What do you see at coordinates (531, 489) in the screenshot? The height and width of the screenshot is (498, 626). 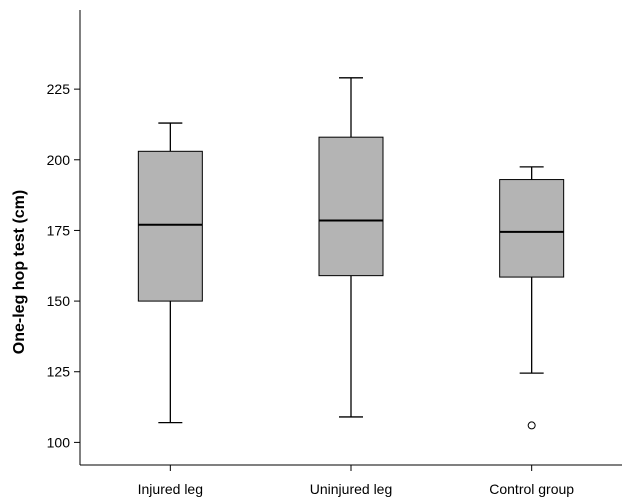 I see `x-category-label: Control group` at bounding box center [531, 489].